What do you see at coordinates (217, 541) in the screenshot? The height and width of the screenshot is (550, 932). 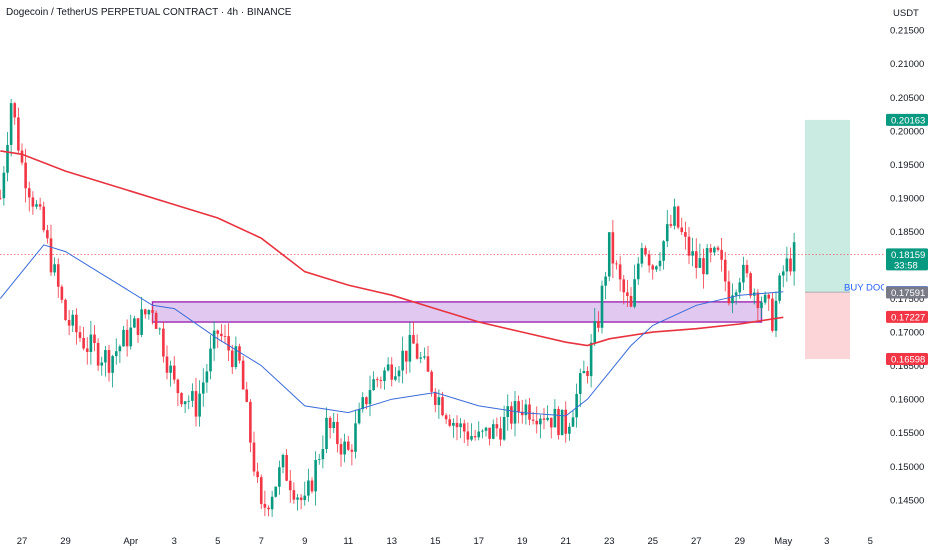 I see `x-tick-label: 5` at bounding box center [217, 541].